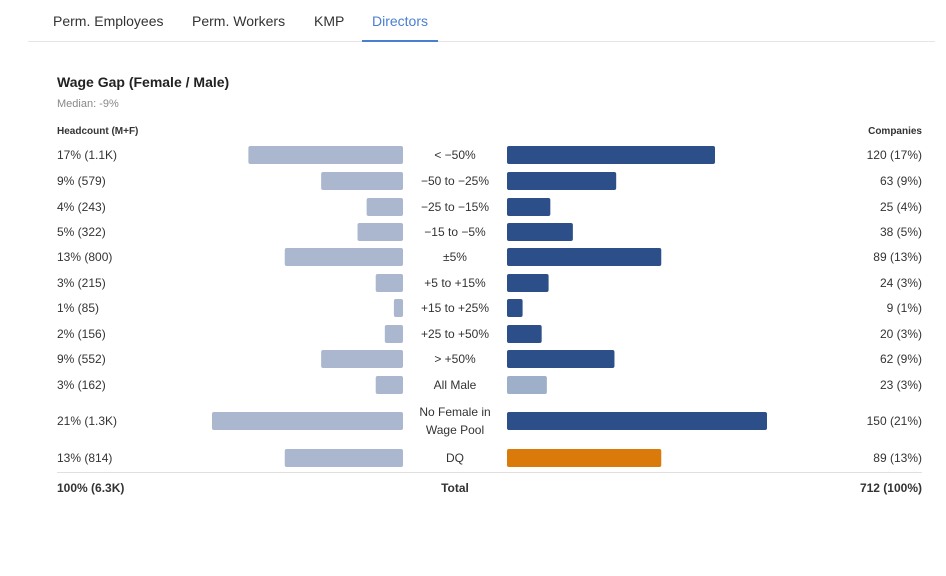 The height and width of the screenshot is (576, 946). I want to click on category-label: +25 to +50%, so click(455, 334).